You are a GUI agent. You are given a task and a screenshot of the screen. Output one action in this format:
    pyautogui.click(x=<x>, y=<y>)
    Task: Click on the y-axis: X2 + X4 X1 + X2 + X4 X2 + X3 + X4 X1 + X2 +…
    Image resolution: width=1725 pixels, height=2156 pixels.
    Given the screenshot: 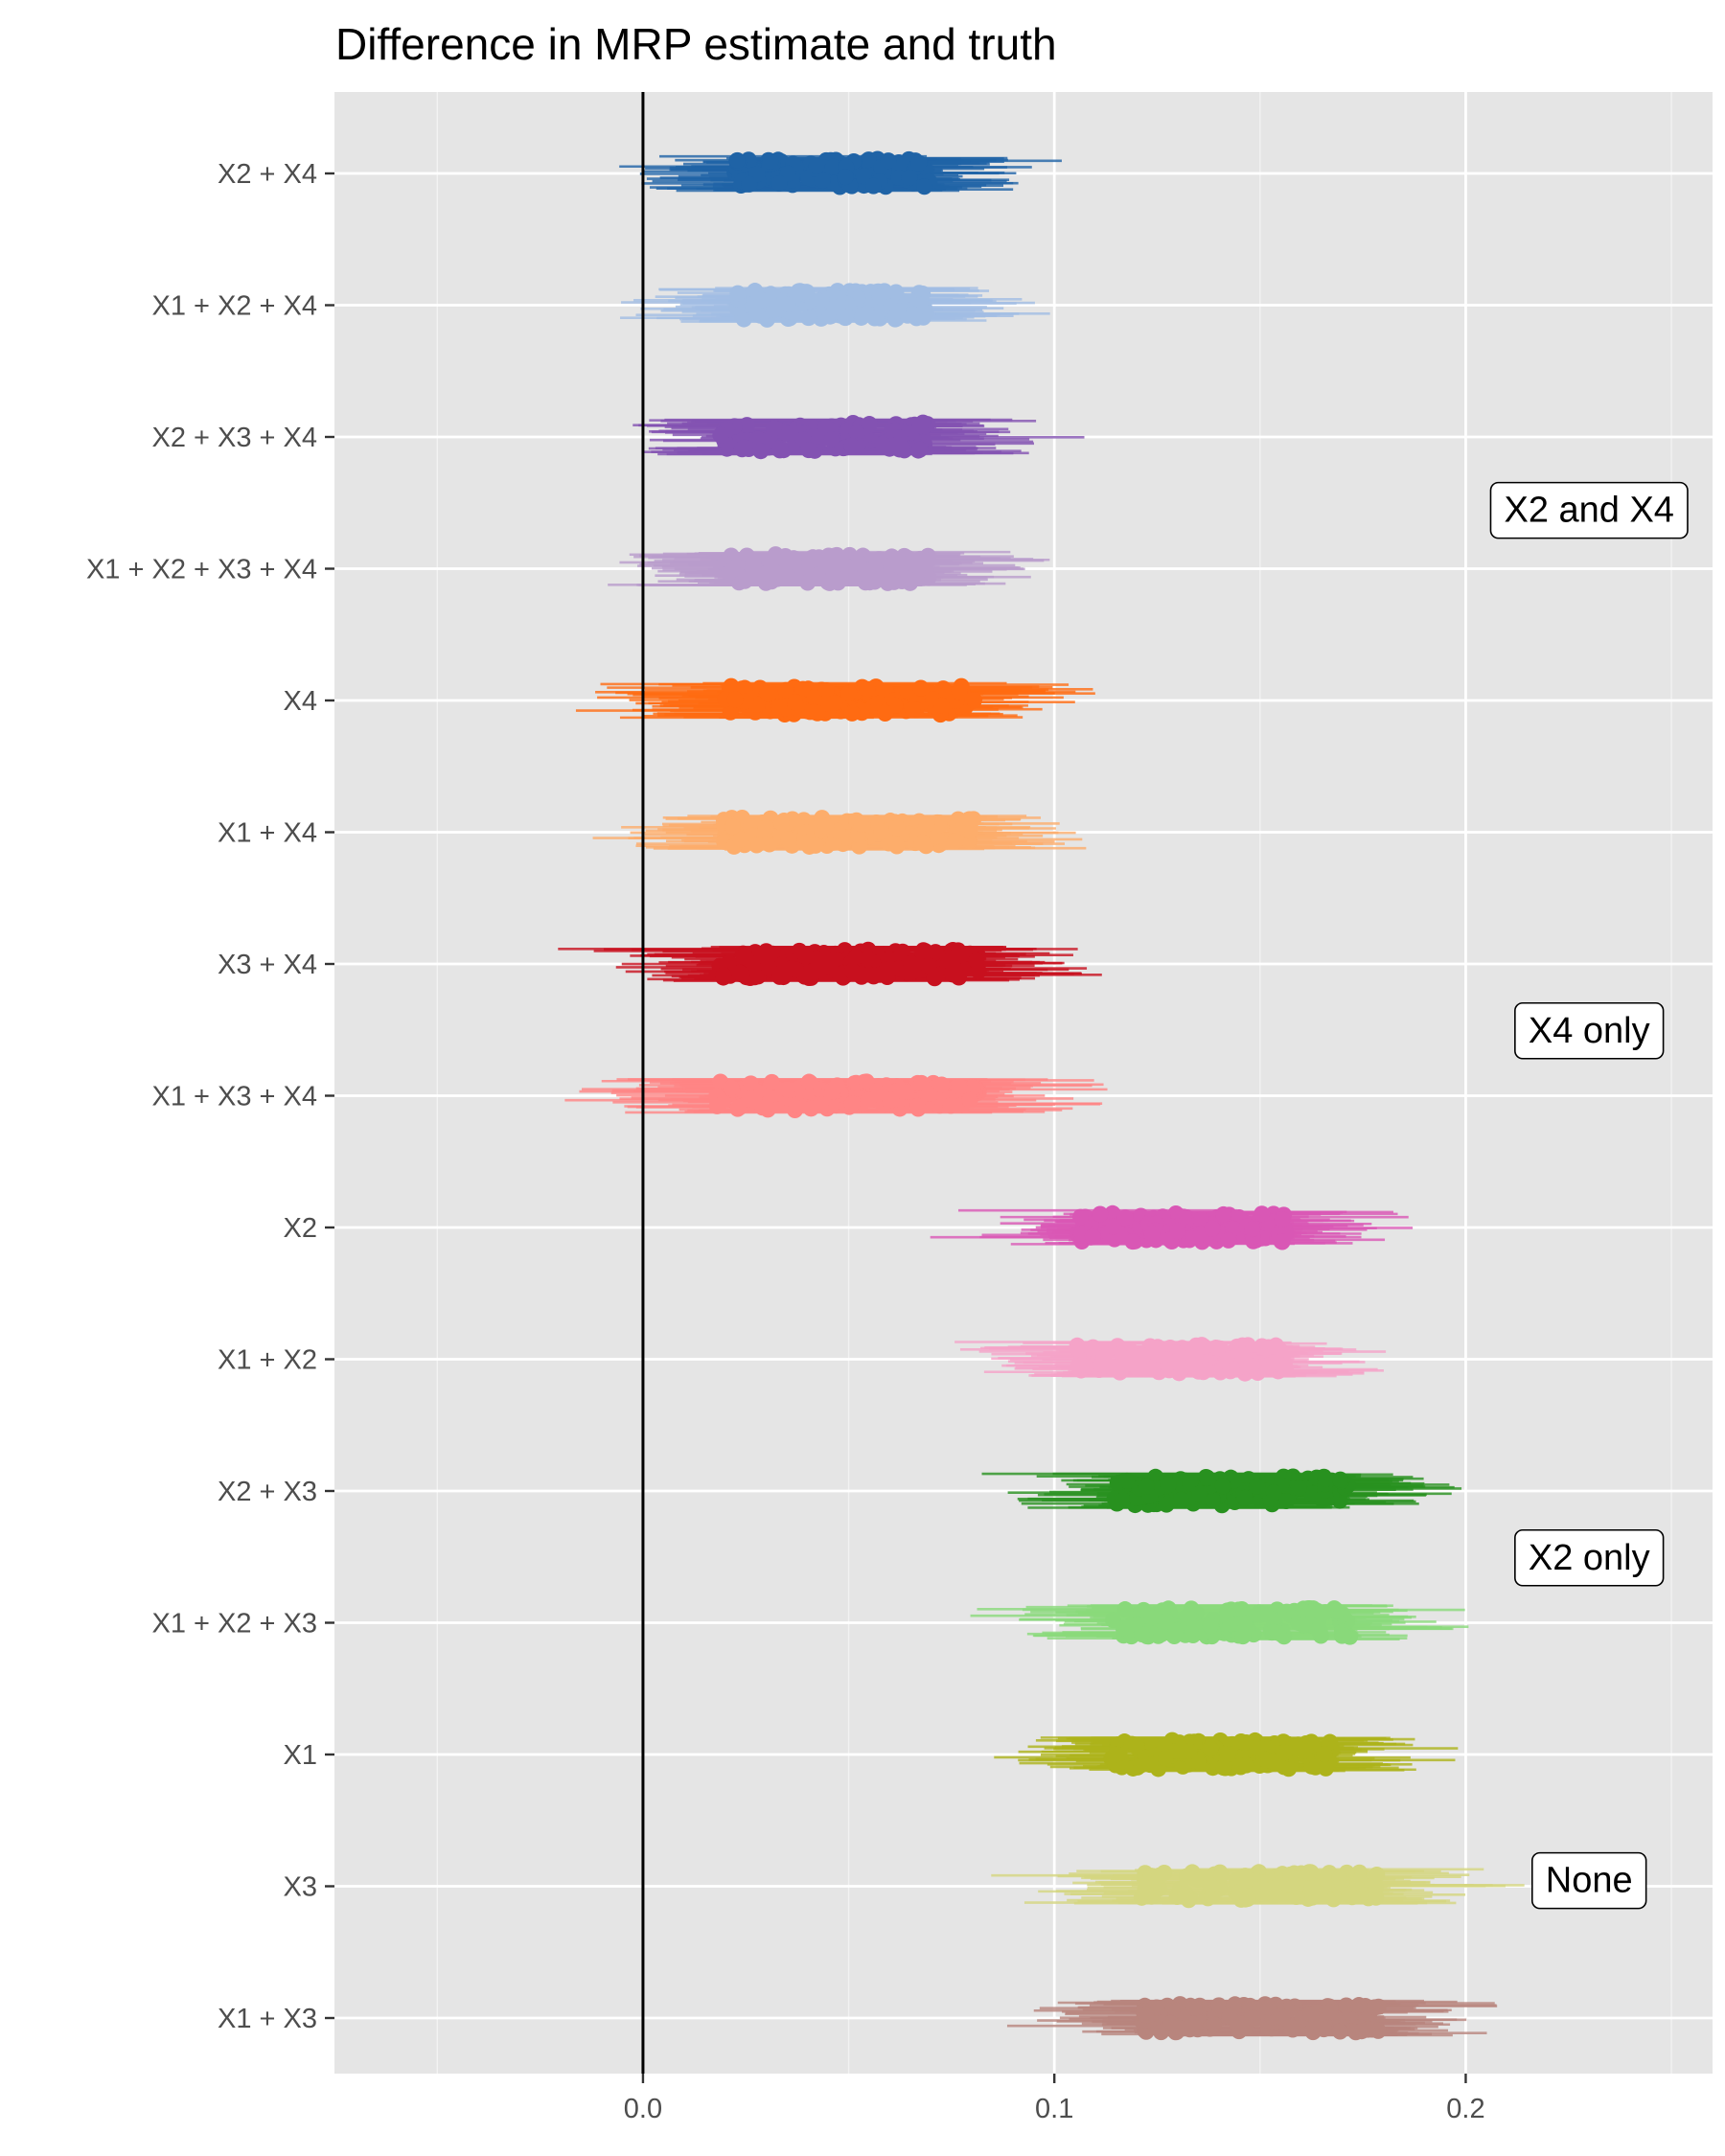 What is the action you would take?
    pyautogui.click(x=210, y=1096)
    